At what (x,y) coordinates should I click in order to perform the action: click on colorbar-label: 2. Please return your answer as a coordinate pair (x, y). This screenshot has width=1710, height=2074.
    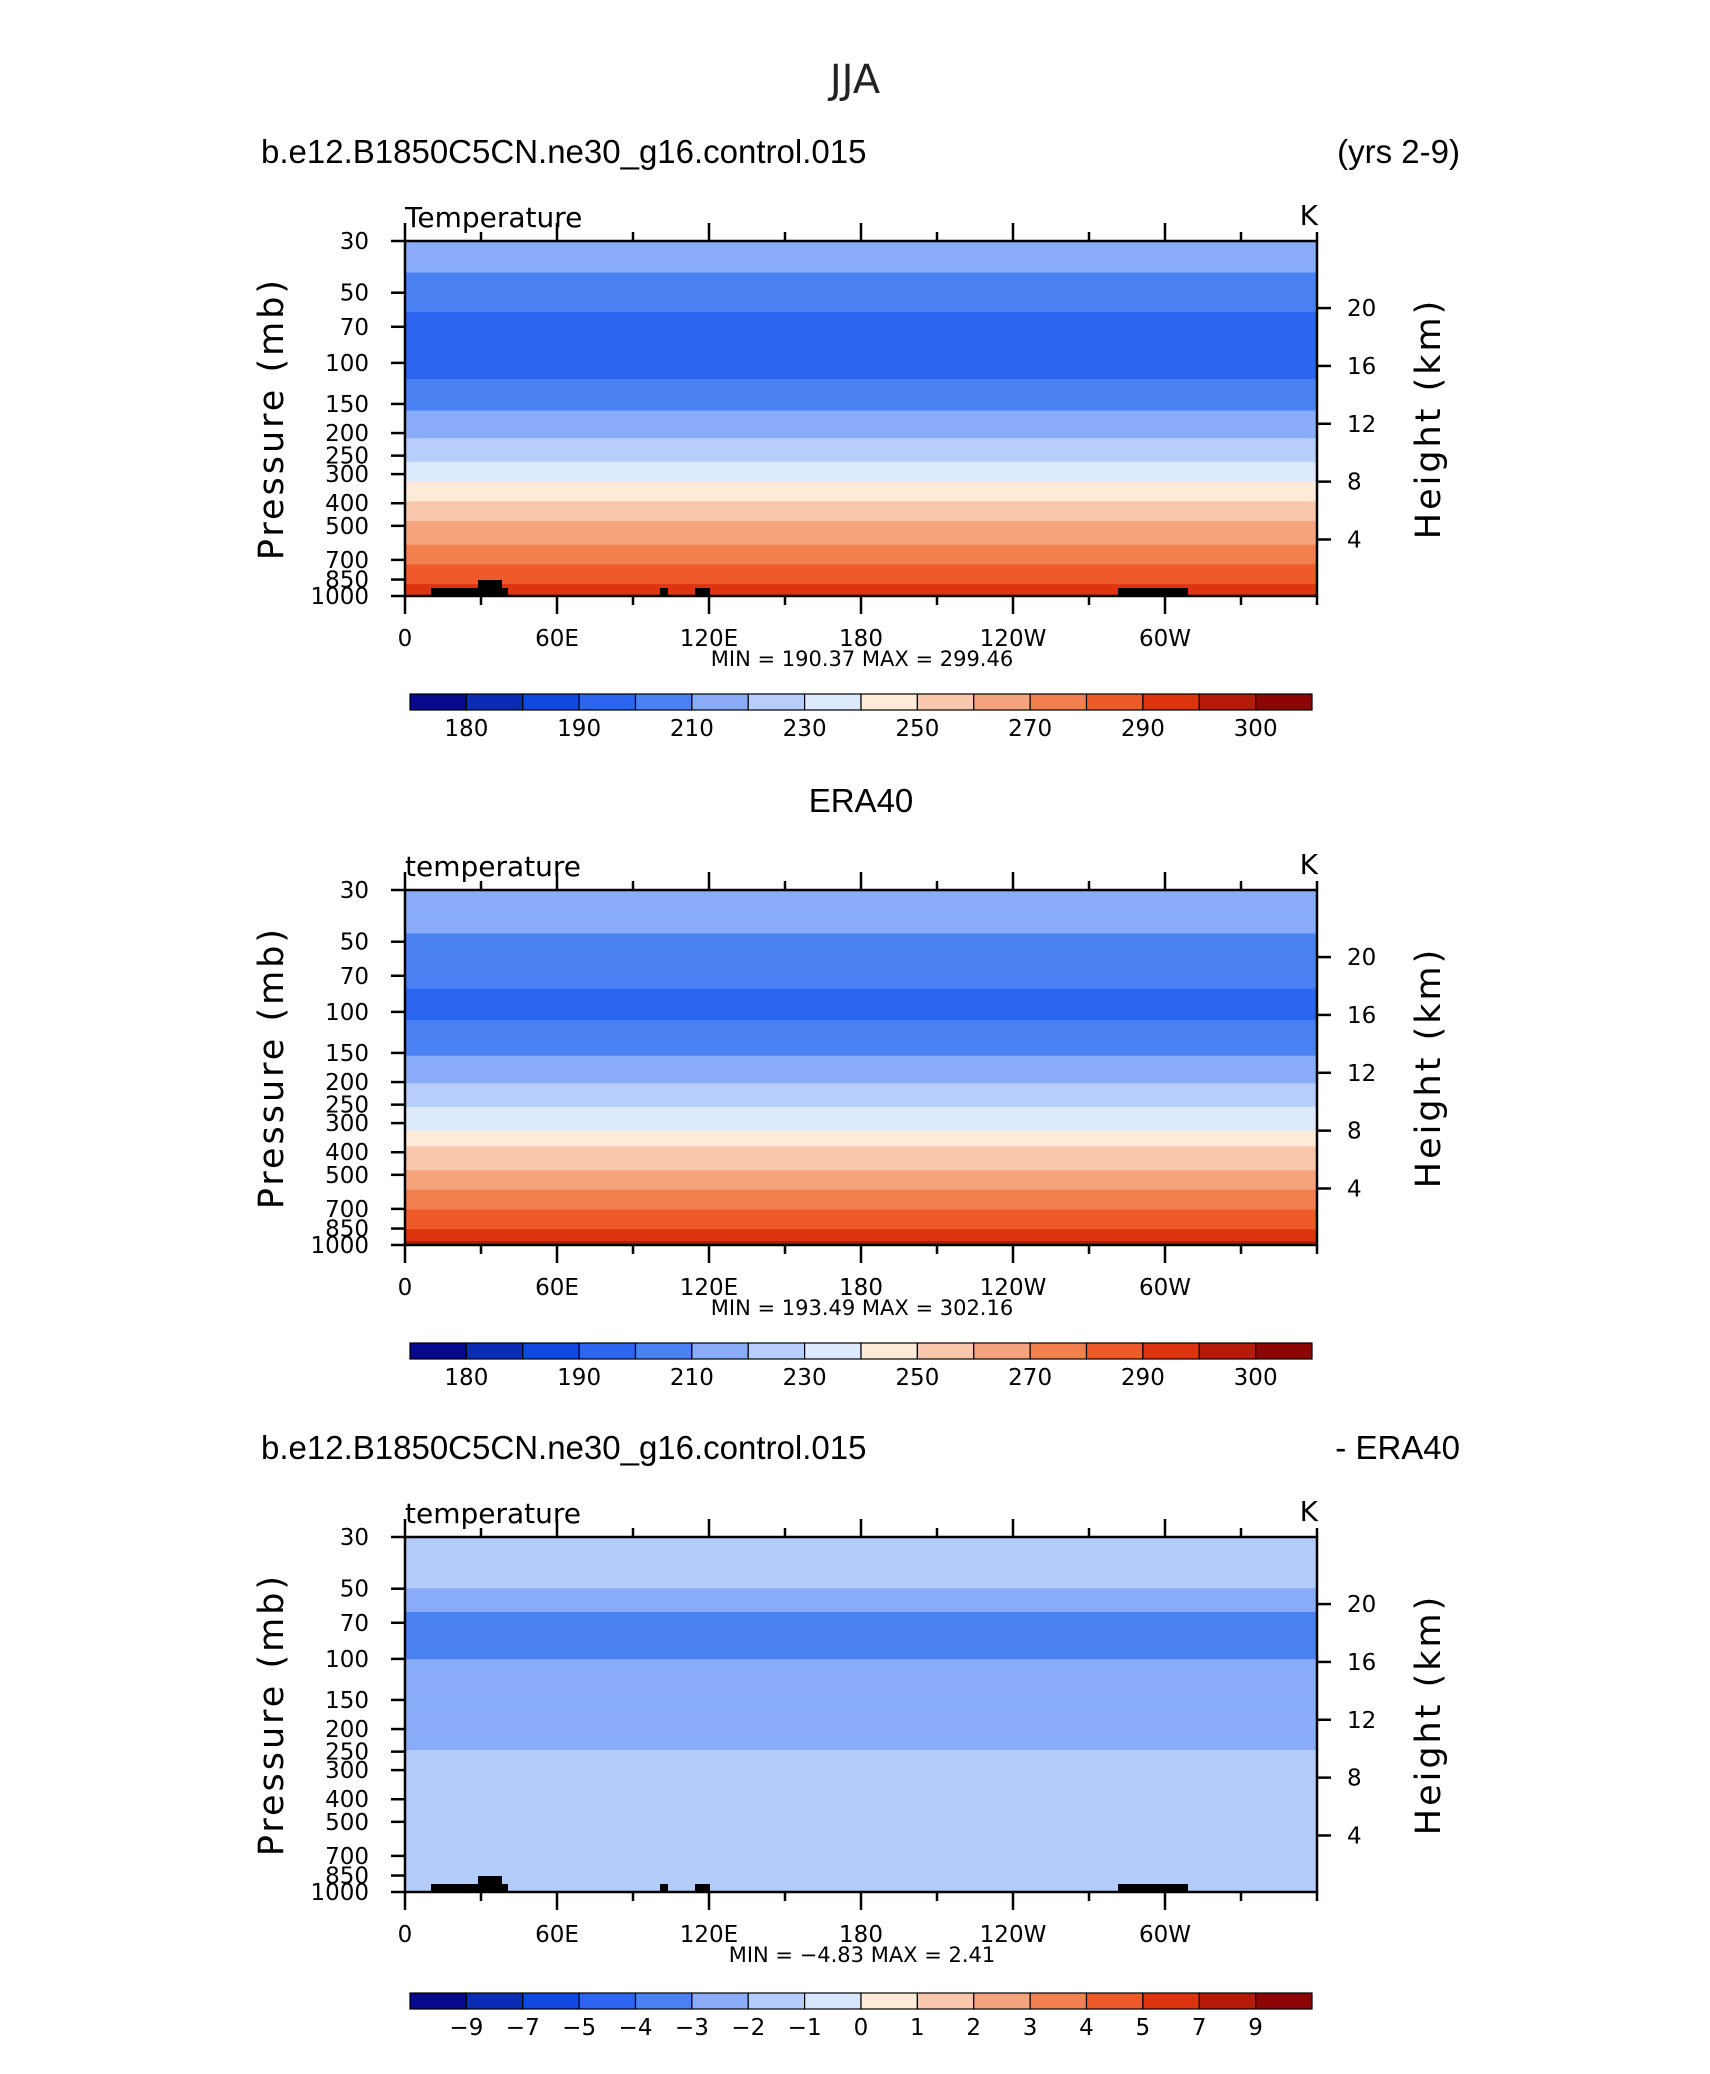
    Looking at the image, I should click on (973, 2028).